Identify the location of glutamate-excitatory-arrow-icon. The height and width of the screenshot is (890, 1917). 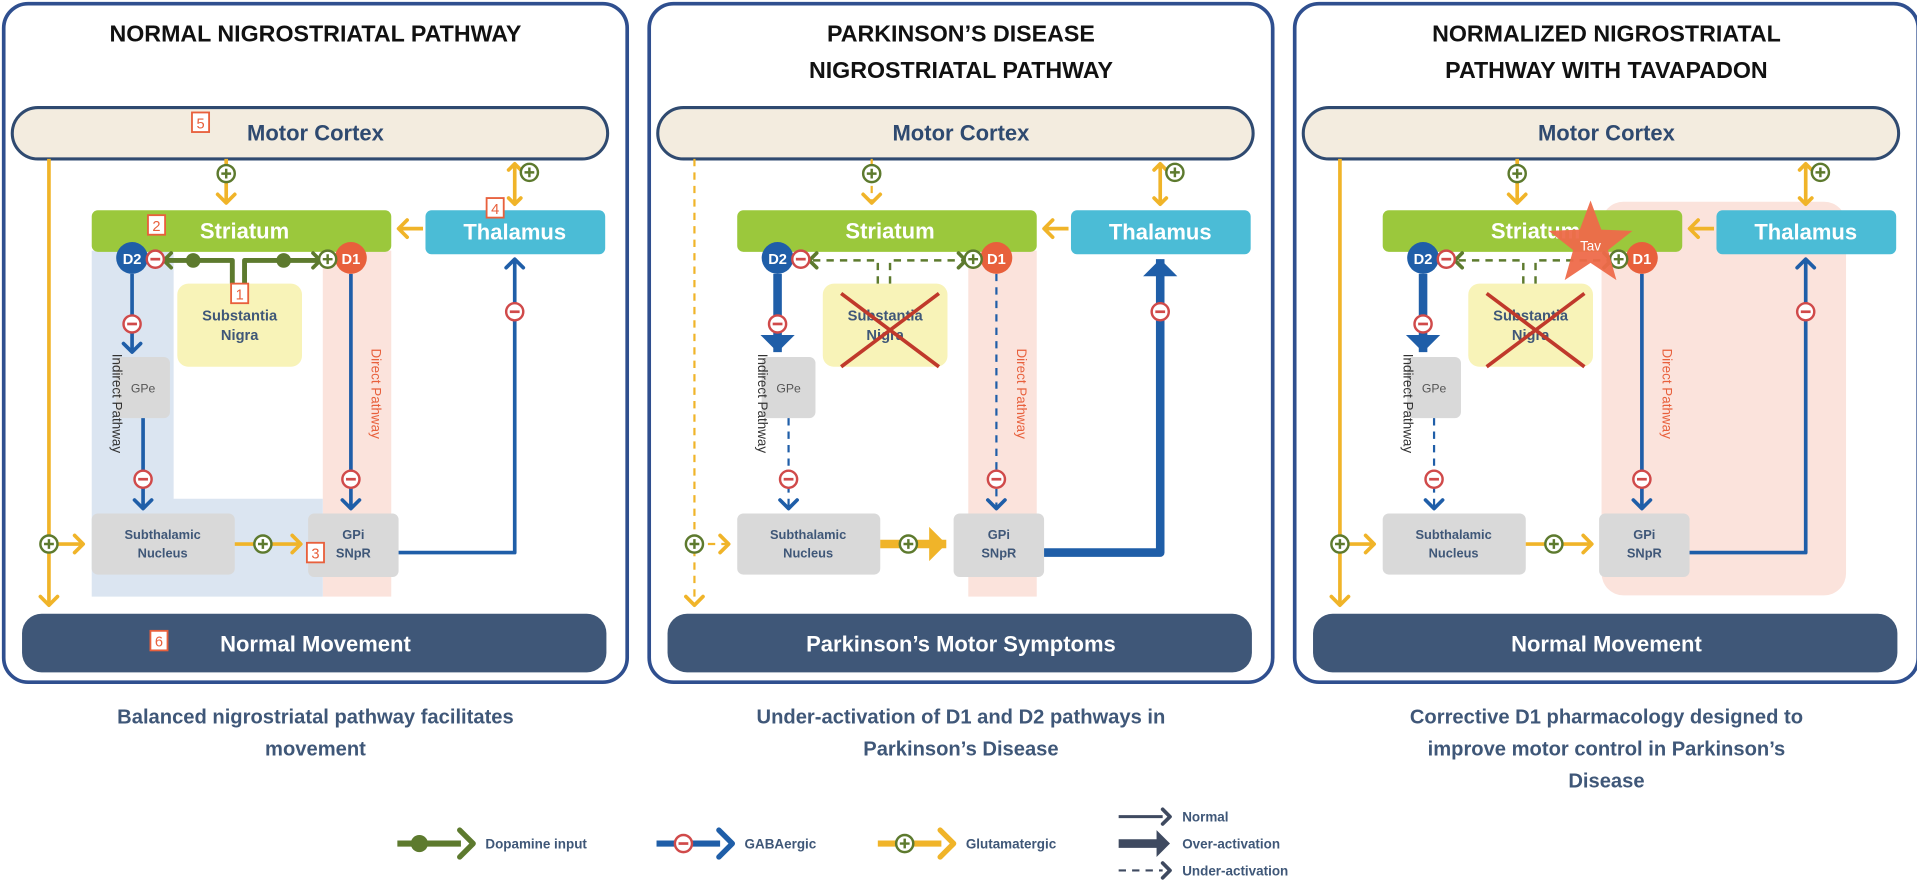
(917, 843).